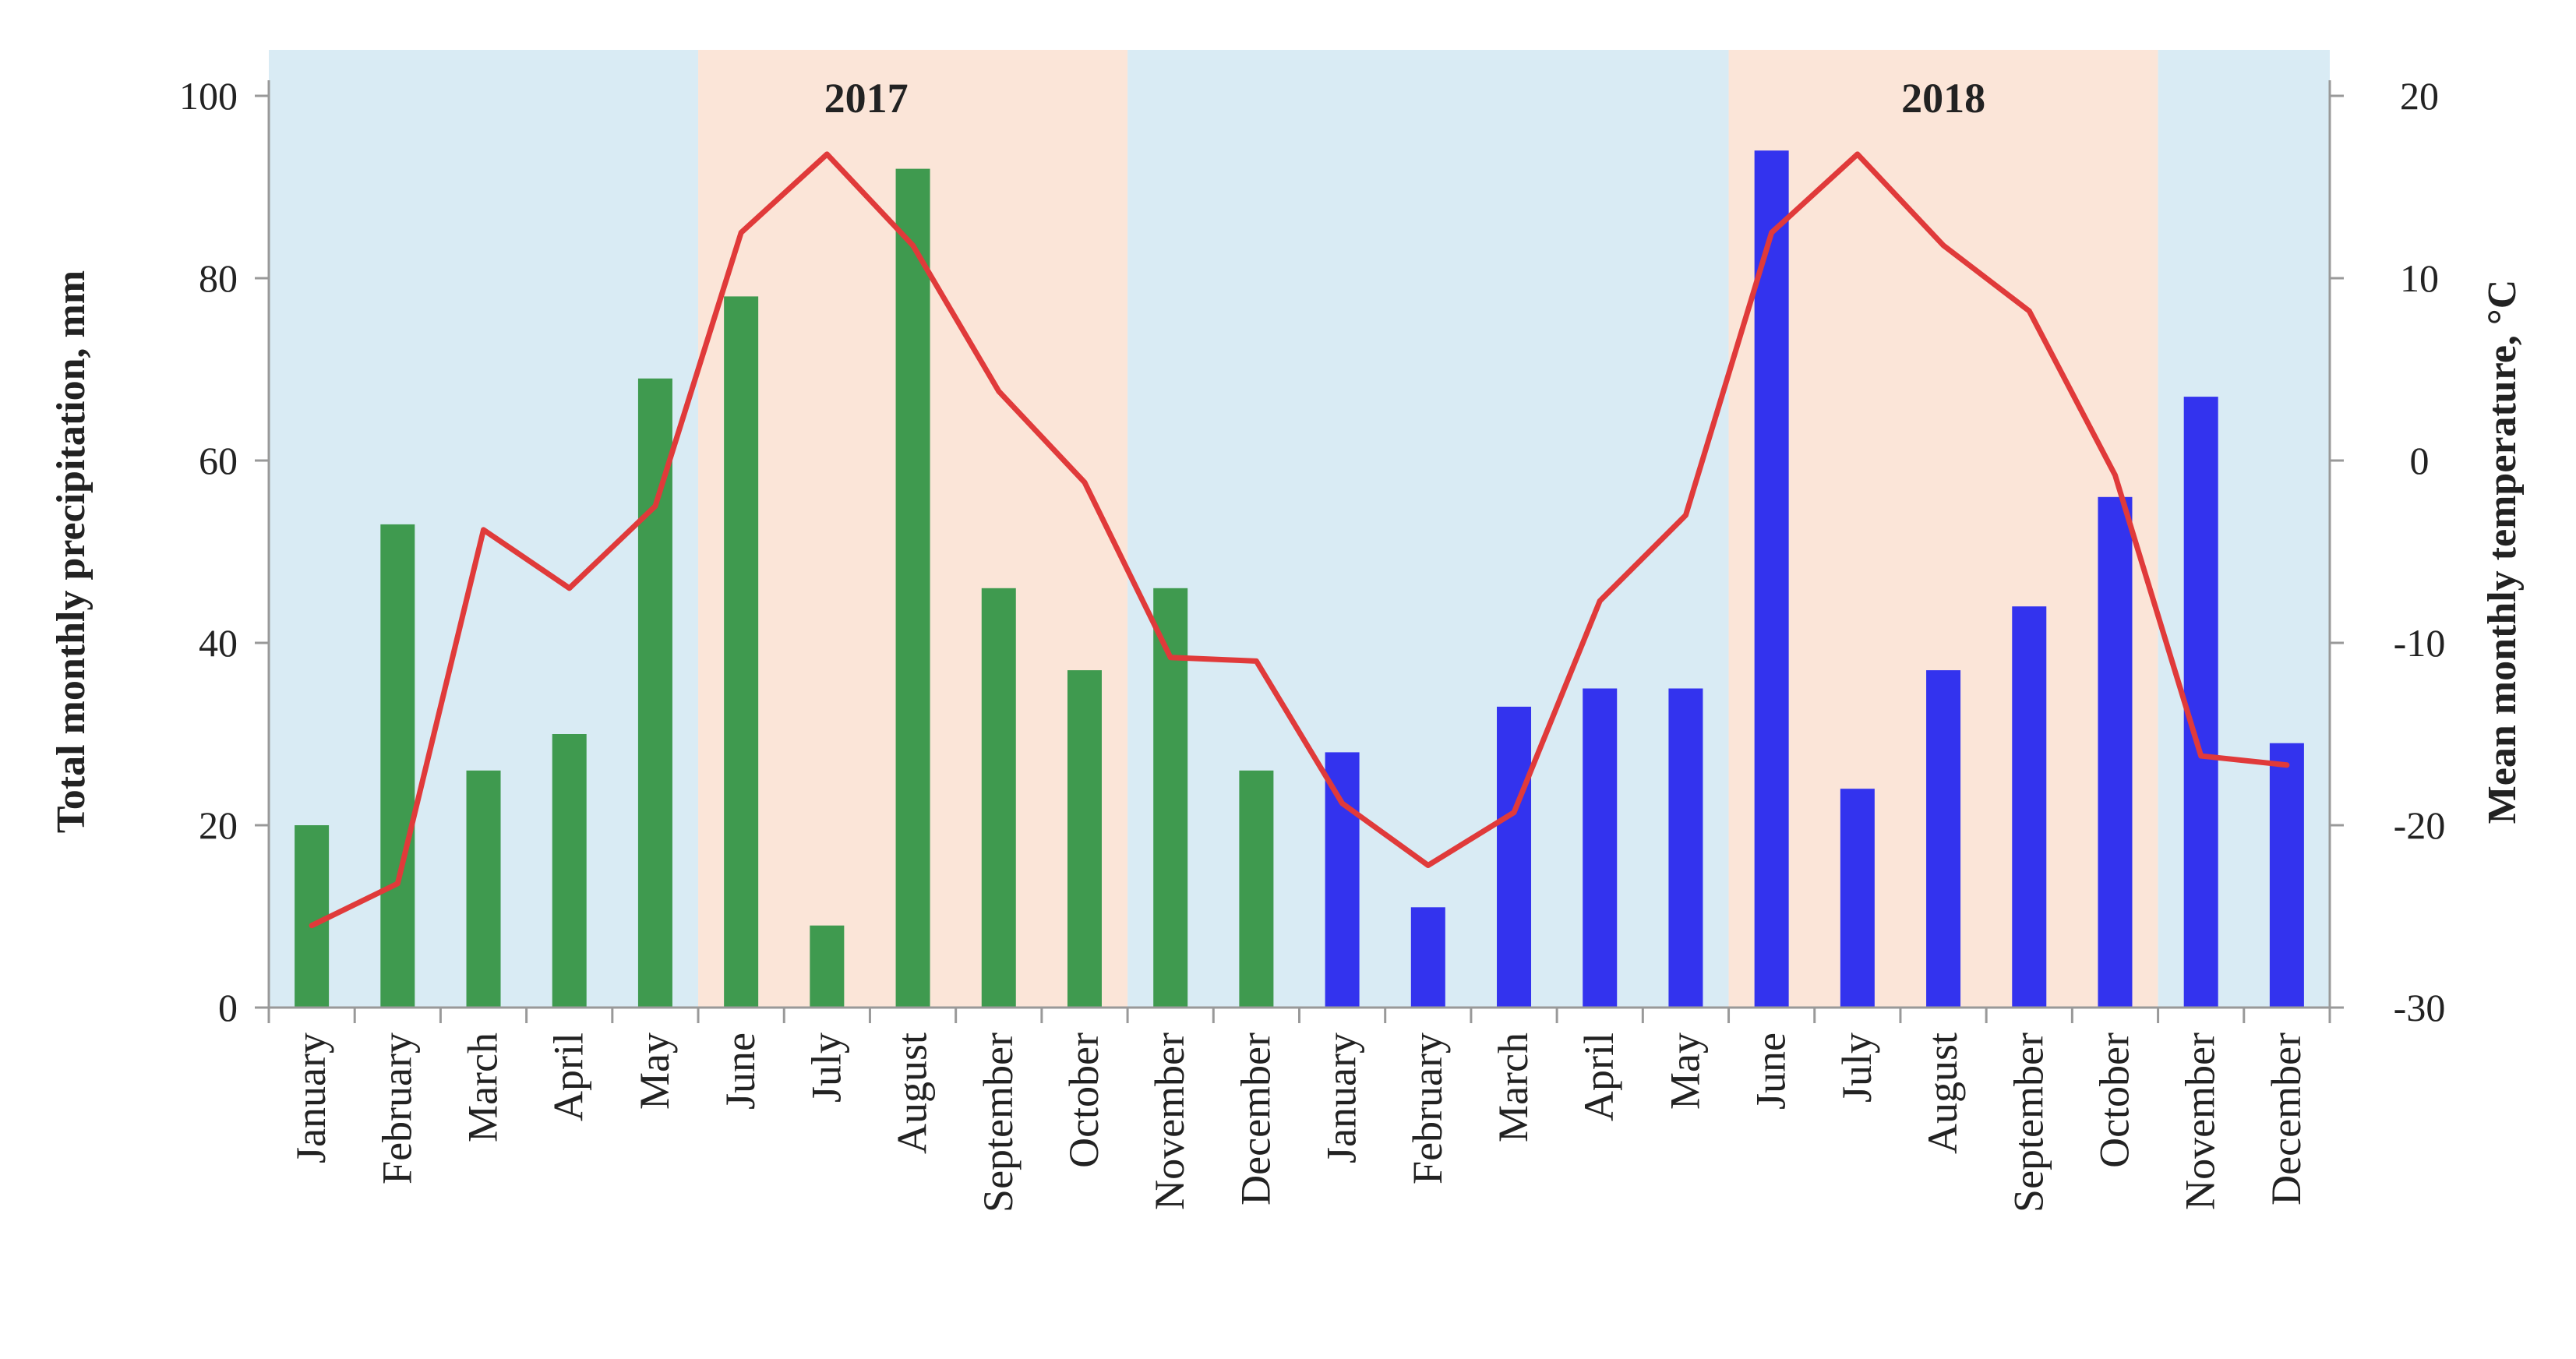 This screenshot has width=2576, height=1359. Describe the element at coordinates (228, 1008) in the screenshot. I see `y-tick-label: 0` at that location.